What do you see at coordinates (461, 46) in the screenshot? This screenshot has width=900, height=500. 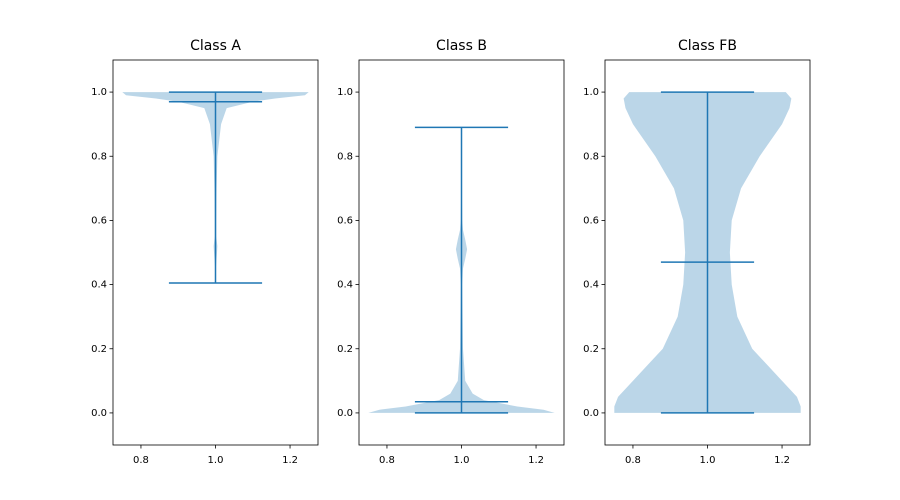 I see `panel-title: Class B` at bounding box center [461, 46].